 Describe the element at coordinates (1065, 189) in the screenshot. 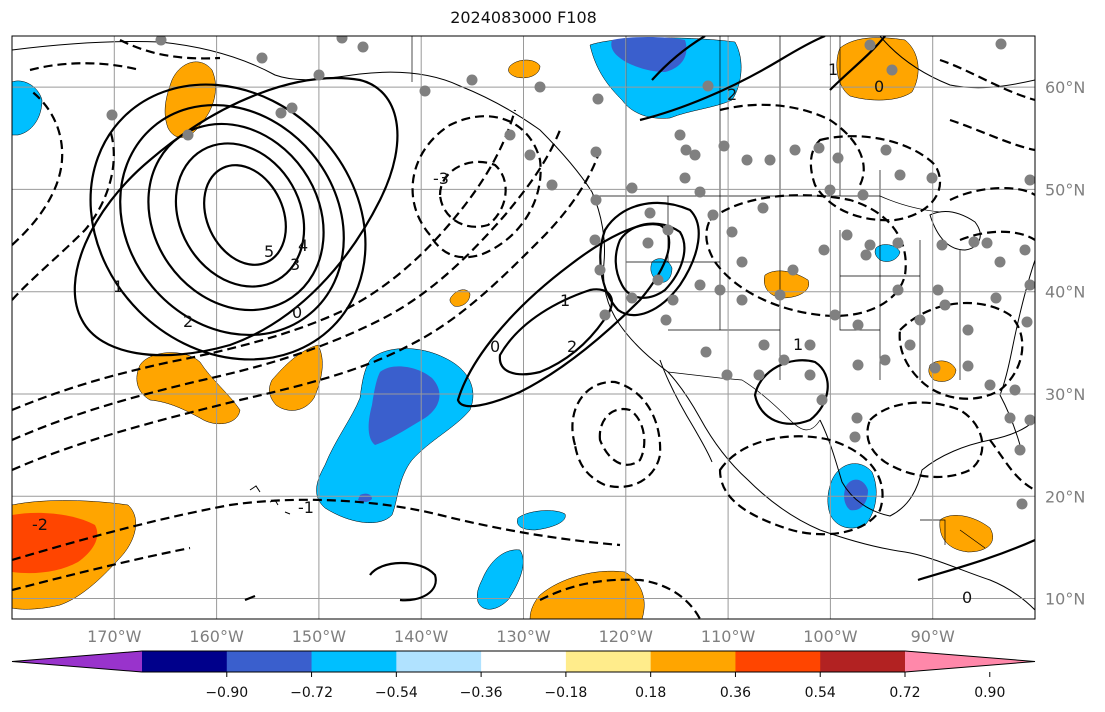

I see `latitude-tick-label: 50°N` at that location.